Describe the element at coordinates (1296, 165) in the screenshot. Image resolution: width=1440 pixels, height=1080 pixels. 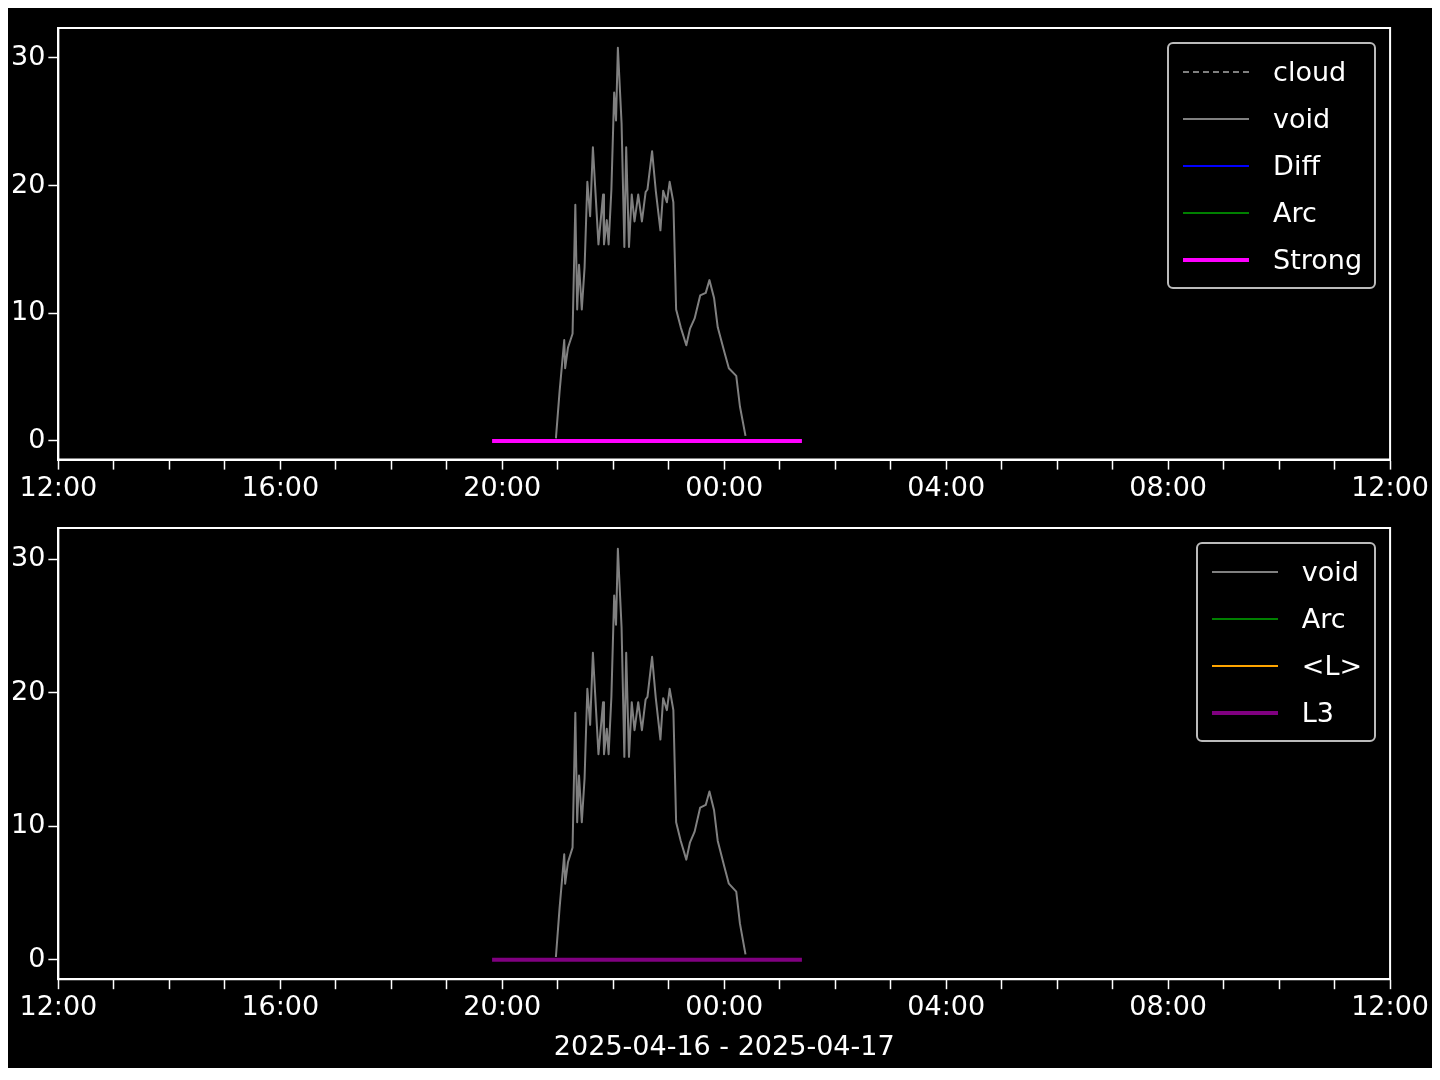
I see `legend-label: Diff` at that location.